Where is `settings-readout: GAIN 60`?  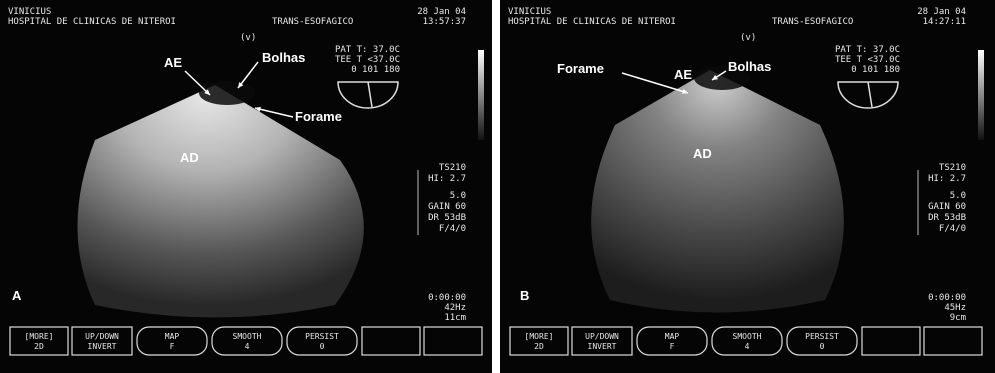 settings-readout: GAIN 60 is located at coordinates (947, 207).